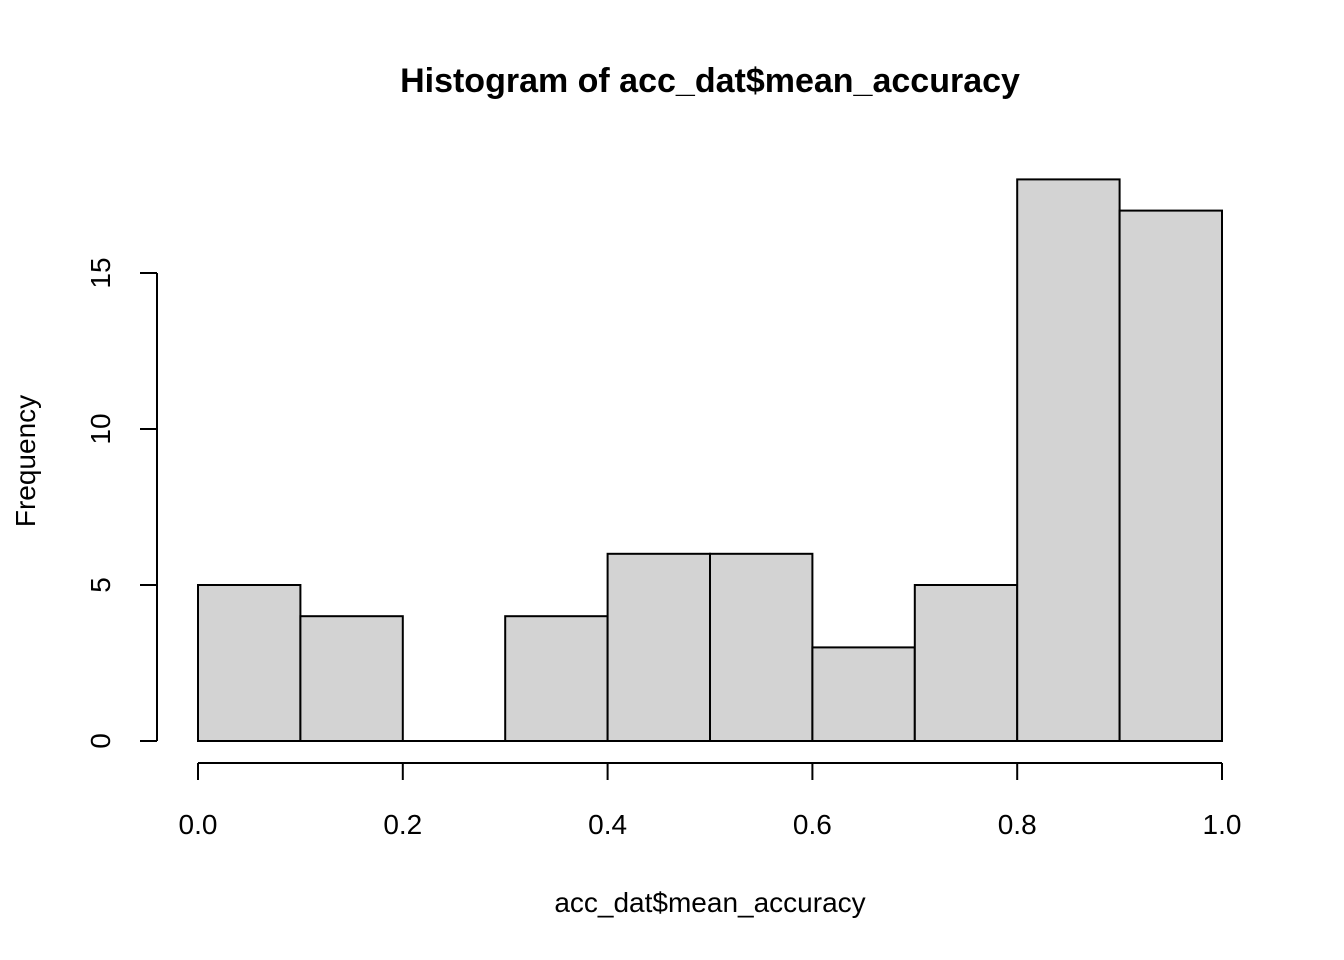 The width and height of the screenshot is (1344, 960). What do you see at coordinates (709, 902) in the screenshot?
I see `x-axis-label: acc_dat$mean_accuracy` at bounding box center [709, 902].